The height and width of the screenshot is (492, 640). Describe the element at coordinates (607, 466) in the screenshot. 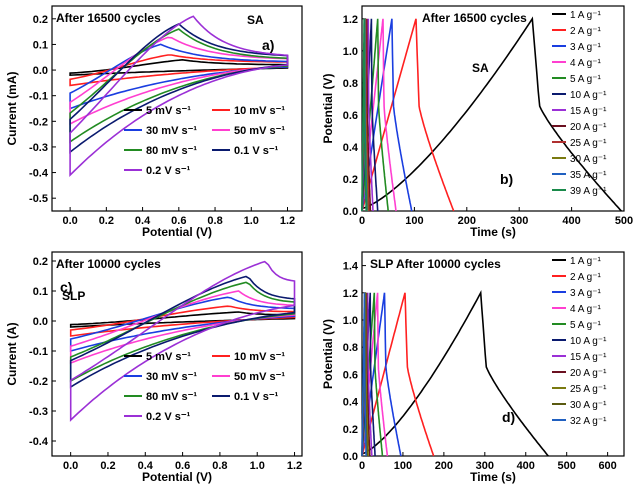

I see `x-tick-label: 600` at that location.